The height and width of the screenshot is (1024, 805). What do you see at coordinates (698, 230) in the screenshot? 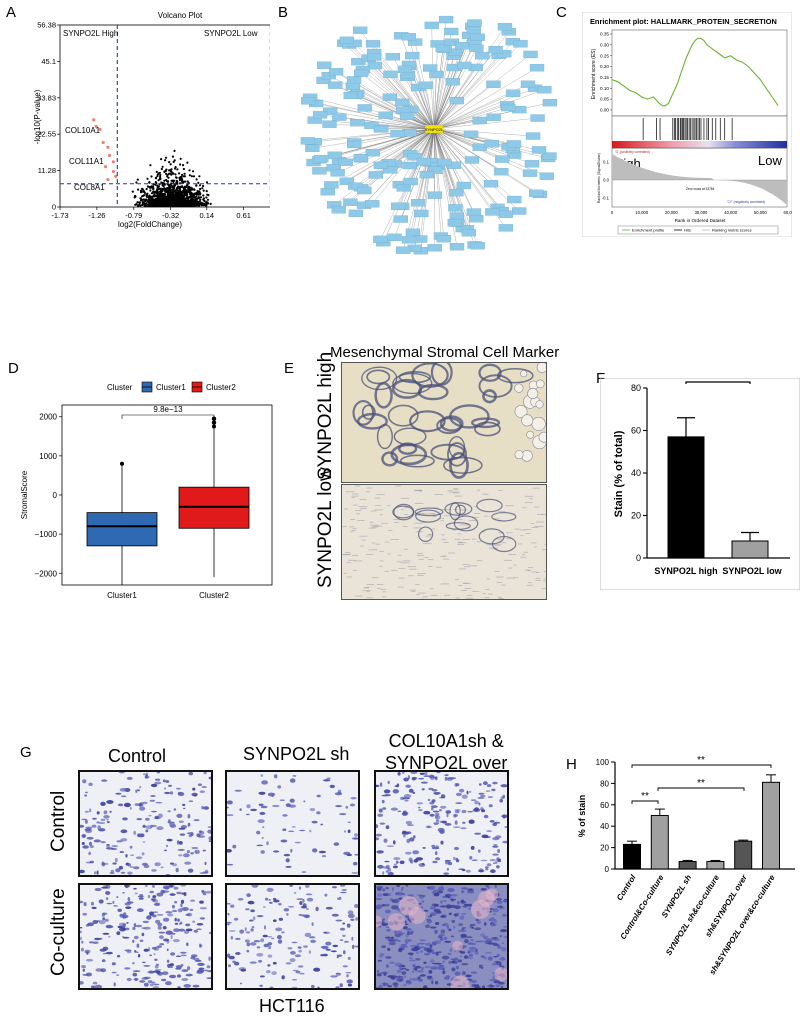
I see `gsea-legend` at bounding box center [698, 230].